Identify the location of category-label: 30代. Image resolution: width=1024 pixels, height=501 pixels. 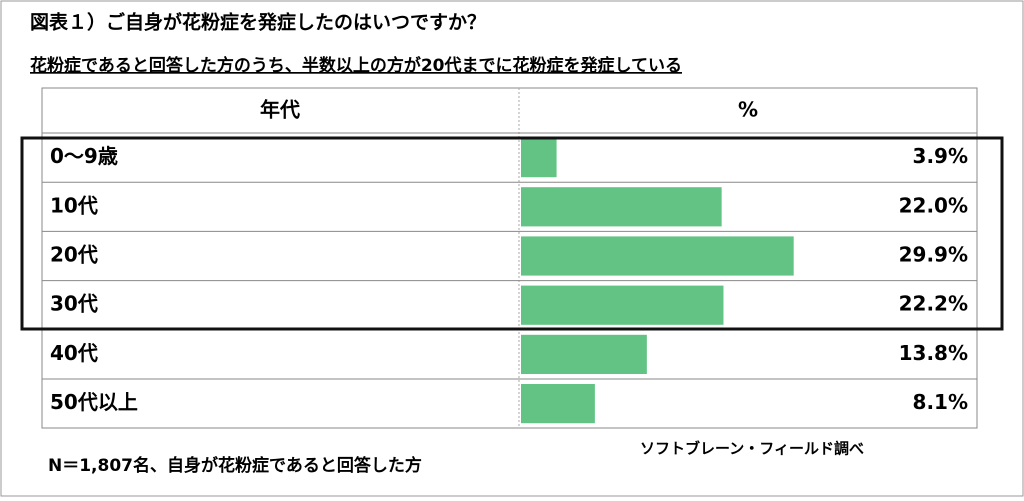
(74, 304).